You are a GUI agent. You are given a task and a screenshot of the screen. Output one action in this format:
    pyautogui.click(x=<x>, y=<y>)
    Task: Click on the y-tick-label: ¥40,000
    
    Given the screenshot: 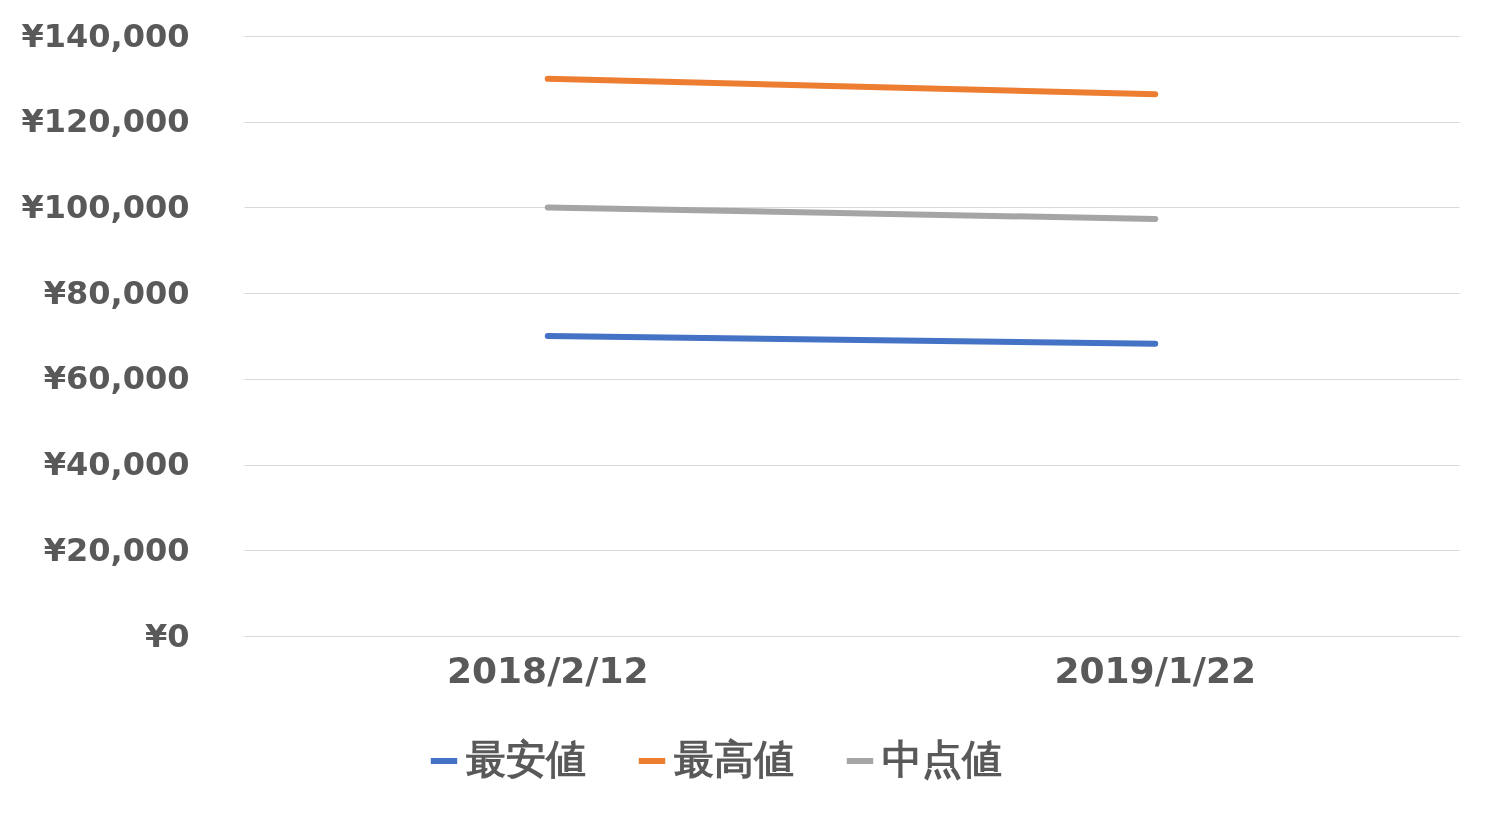 What is the action you would take?
    pyautogui.click(x=116, y=464)
    